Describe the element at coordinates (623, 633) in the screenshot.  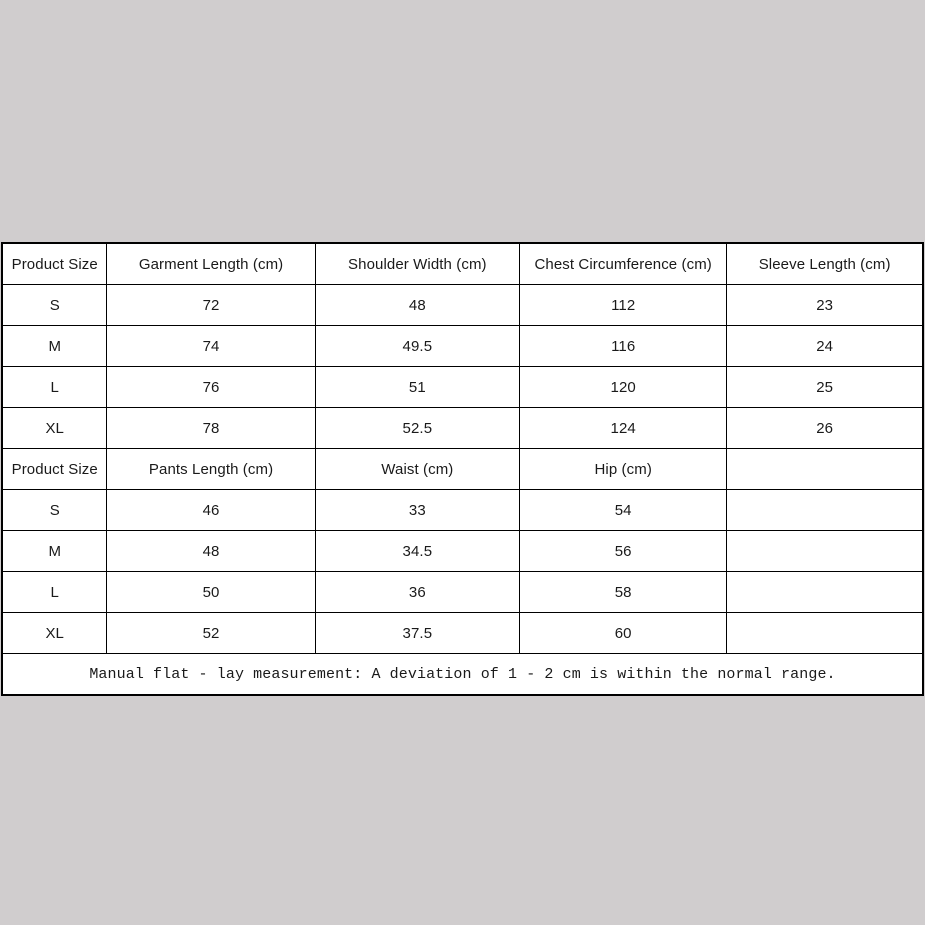
I see `value-cell: 60` at that location.